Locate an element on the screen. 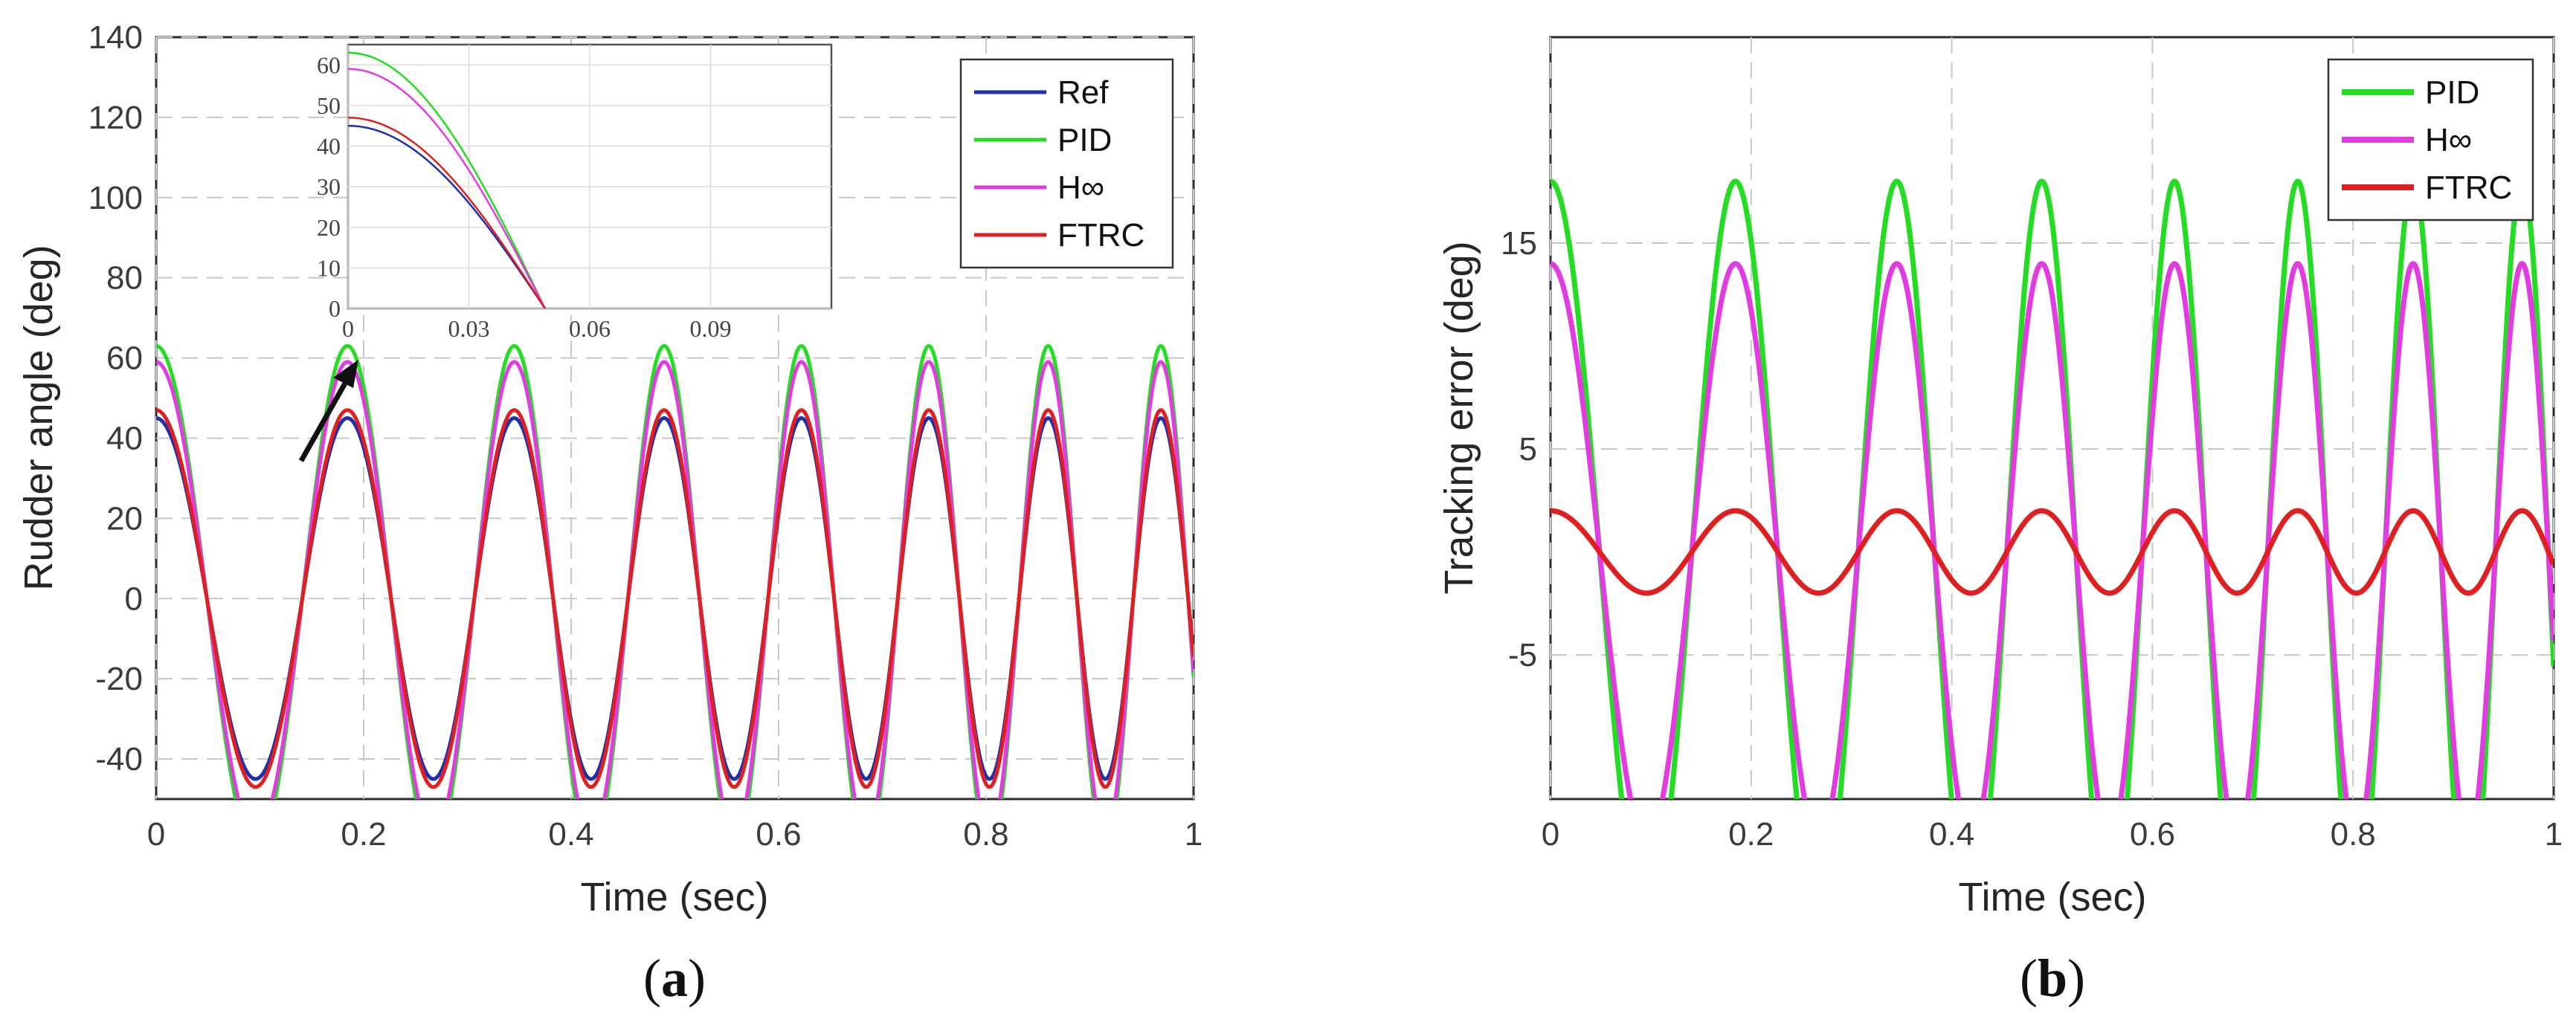  inset-x-tick-label: 0.03 is located at coordinates (469, 328).